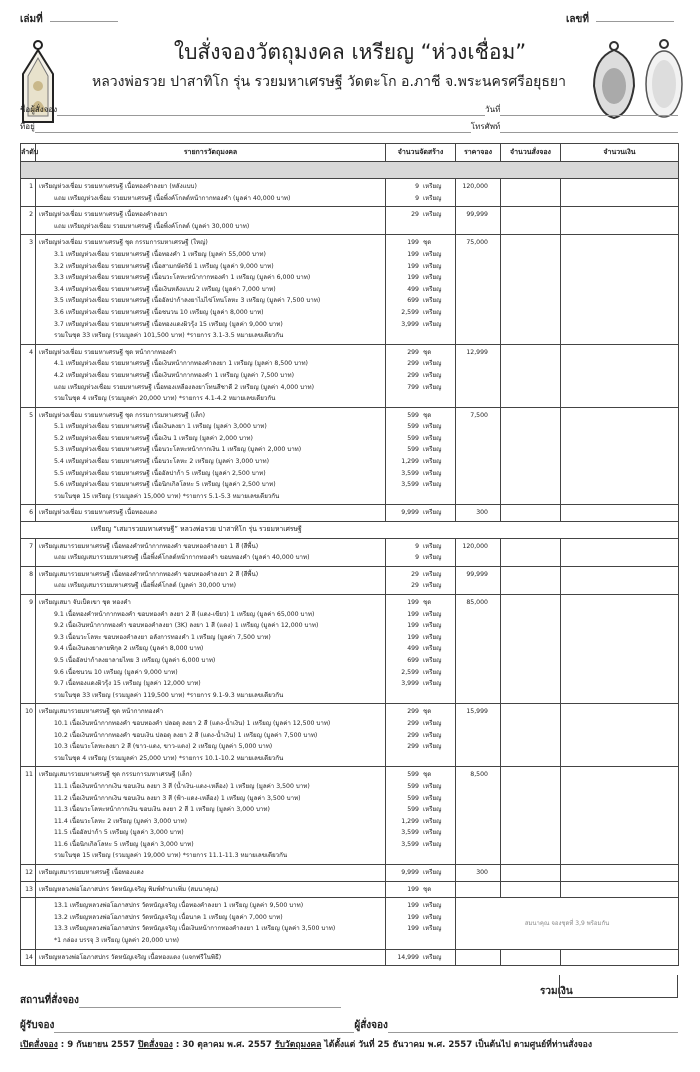 The width and height of the screenshot is (700, 1072). Describe the element at coordinates (410, 672) in the screenshot. I see `quantity-value: 2,599` at that location.